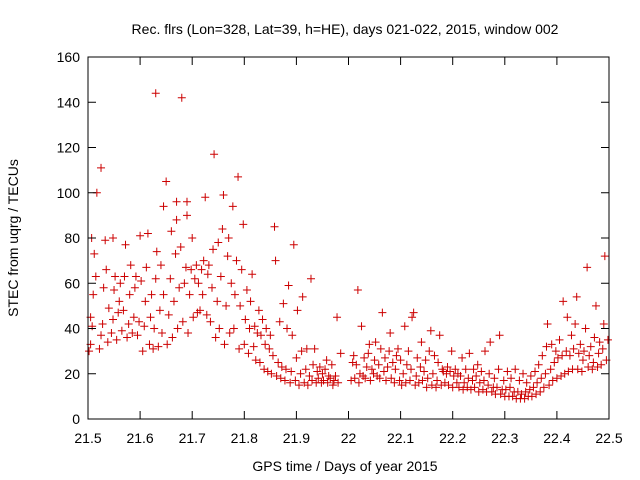  What do you see at coordinates (452, 438) in the screenshot?
I see `x-tick-label: 22.2` at bounding box center [452, 438].